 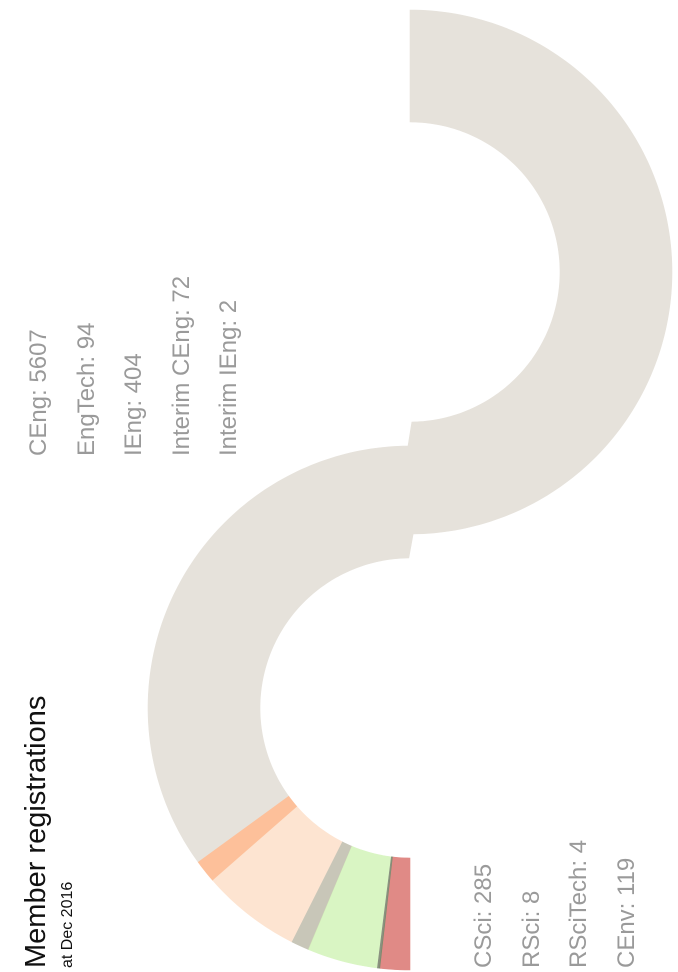 What do you see at coordinates (36, 832) in the screenshot?
I see `chart-title: Member registrations` at bounding box center [36, 832].